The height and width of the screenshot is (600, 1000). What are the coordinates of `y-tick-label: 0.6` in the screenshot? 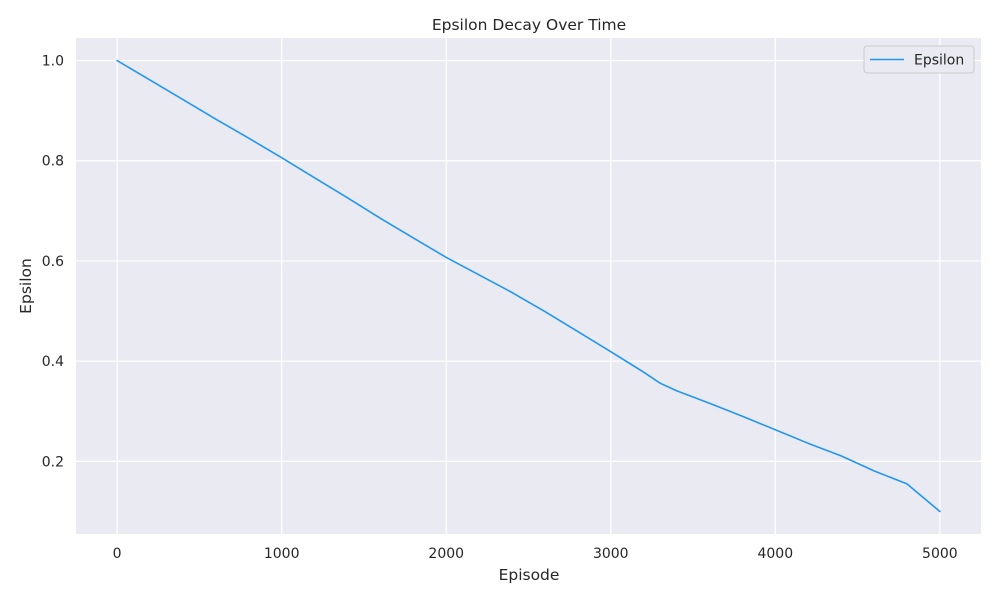 It's located at (53, 262).